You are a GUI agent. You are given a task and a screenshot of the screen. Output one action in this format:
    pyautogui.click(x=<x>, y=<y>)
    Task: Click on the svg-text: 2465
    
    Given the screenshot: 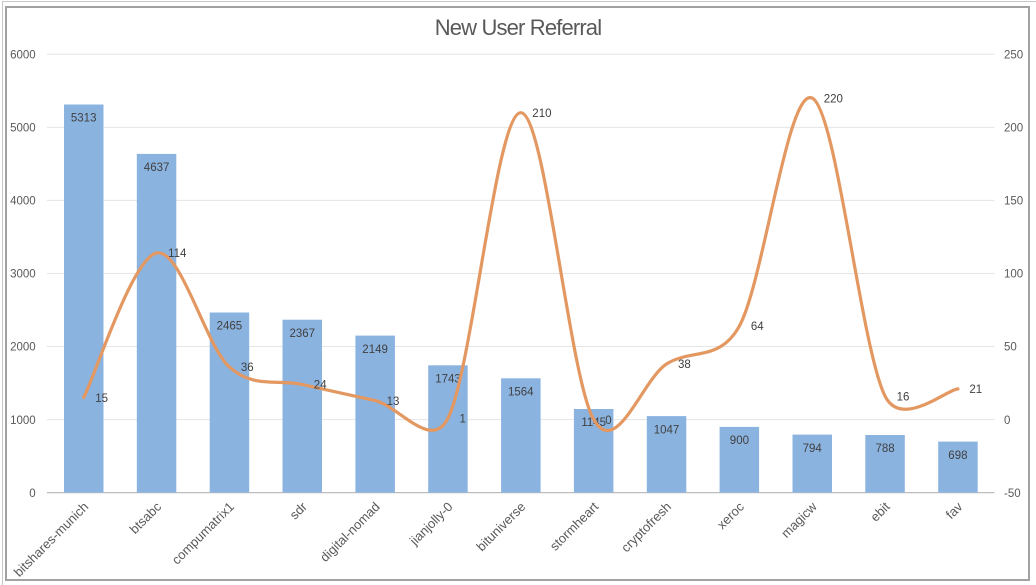 What is the action you would take?
    pyautogui.click(x=230, y=327)
    